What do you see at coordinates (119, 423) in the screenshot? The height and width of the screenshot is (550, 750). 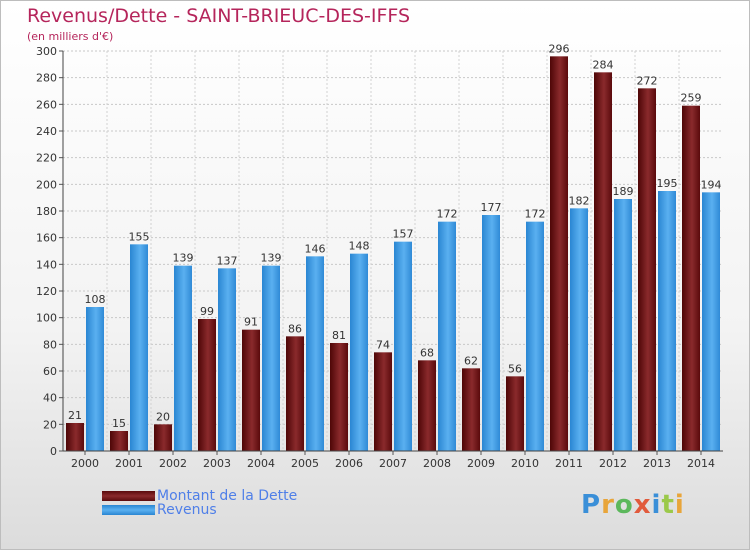 I see `data-label-dette: 15` at bounding box center [119, 423].